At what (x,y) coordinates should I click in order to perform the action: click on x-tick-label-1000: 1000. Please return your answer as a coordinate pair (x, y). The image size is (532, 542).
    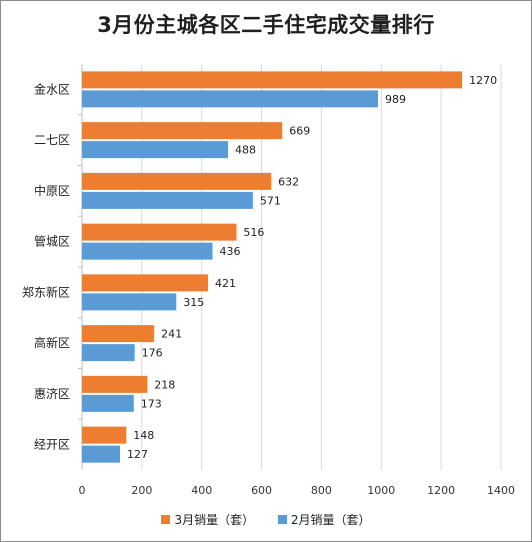
    Looking at the image, I should click on (381, 490).